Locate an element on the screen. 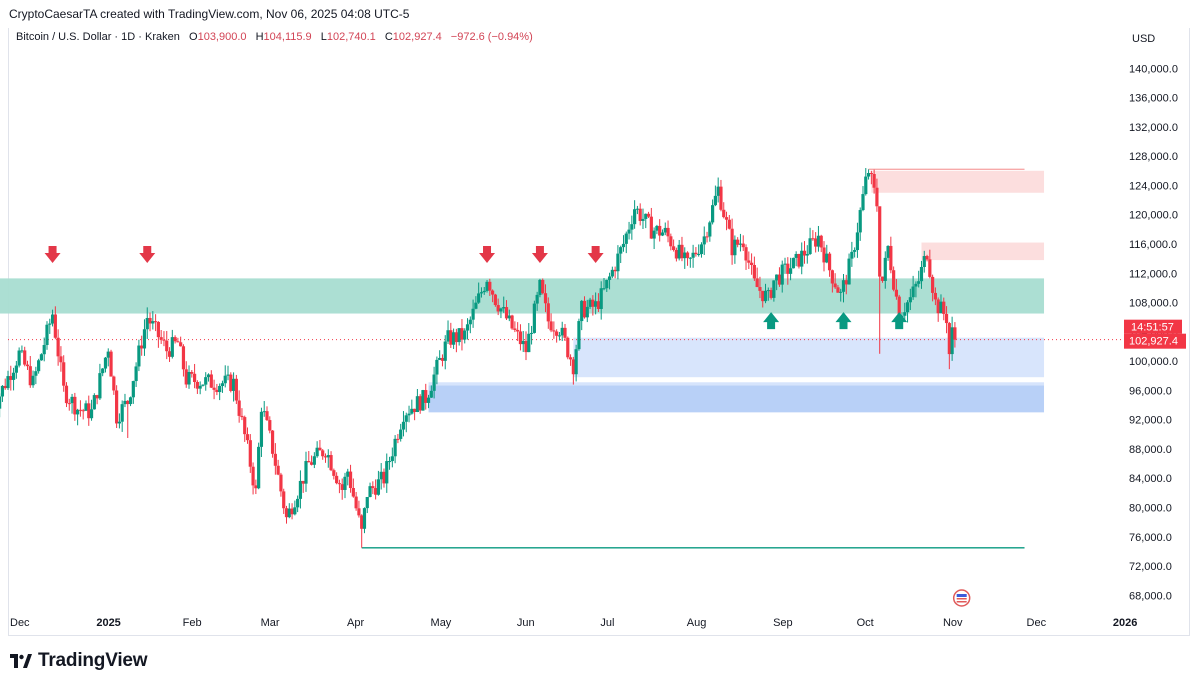  high-label: H is located at coordinates (259, 37).